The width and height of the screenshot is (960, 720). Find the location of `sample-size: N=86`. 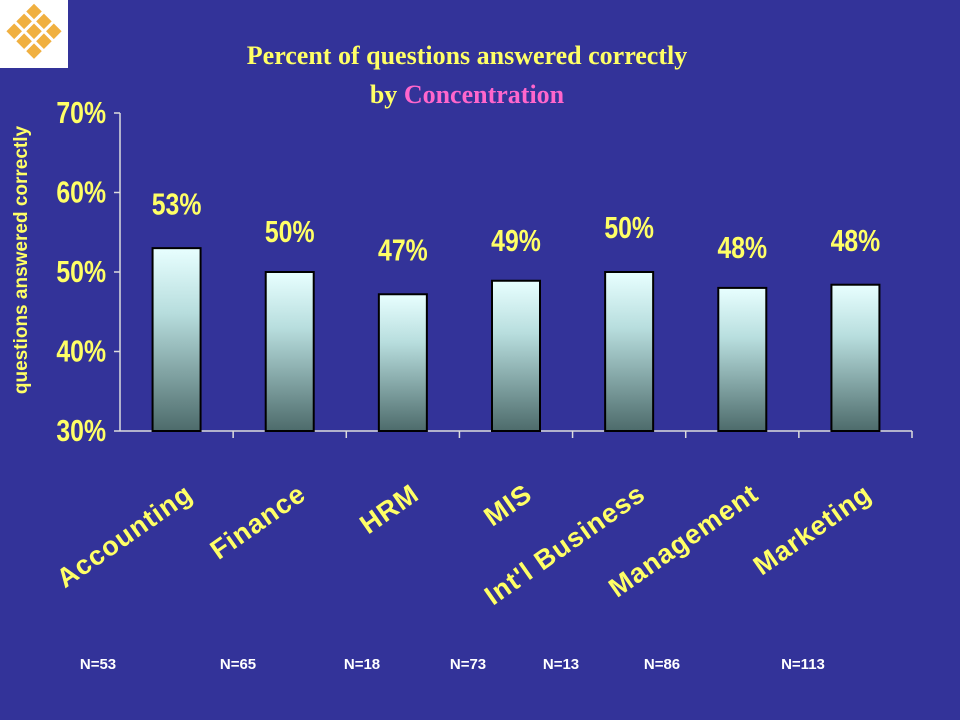

sample-size: N=86 is located at coordinates (662, 664).